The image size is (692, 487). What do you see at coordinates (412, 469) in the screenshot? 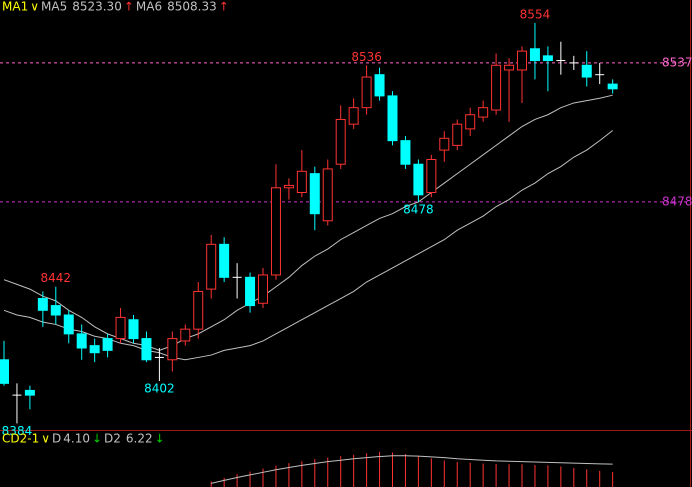
I see `indicator-line` at bounding box center [412, 469].